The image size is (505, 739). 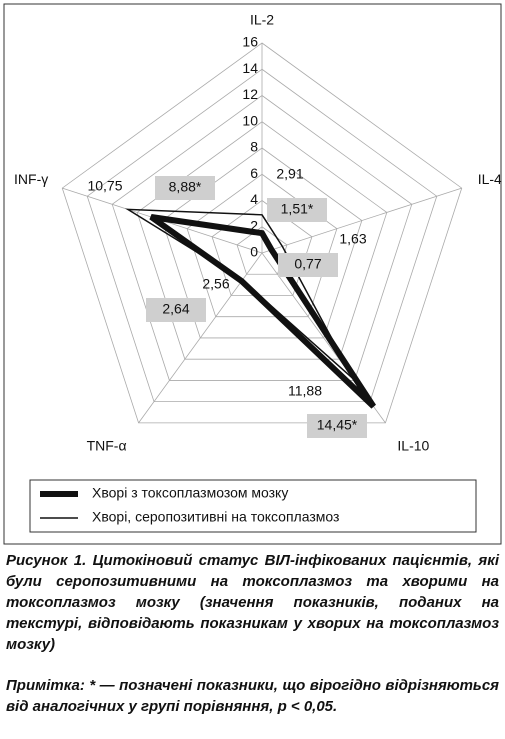 I want to click on value-label: 11,88, so click(x=305, y=391).